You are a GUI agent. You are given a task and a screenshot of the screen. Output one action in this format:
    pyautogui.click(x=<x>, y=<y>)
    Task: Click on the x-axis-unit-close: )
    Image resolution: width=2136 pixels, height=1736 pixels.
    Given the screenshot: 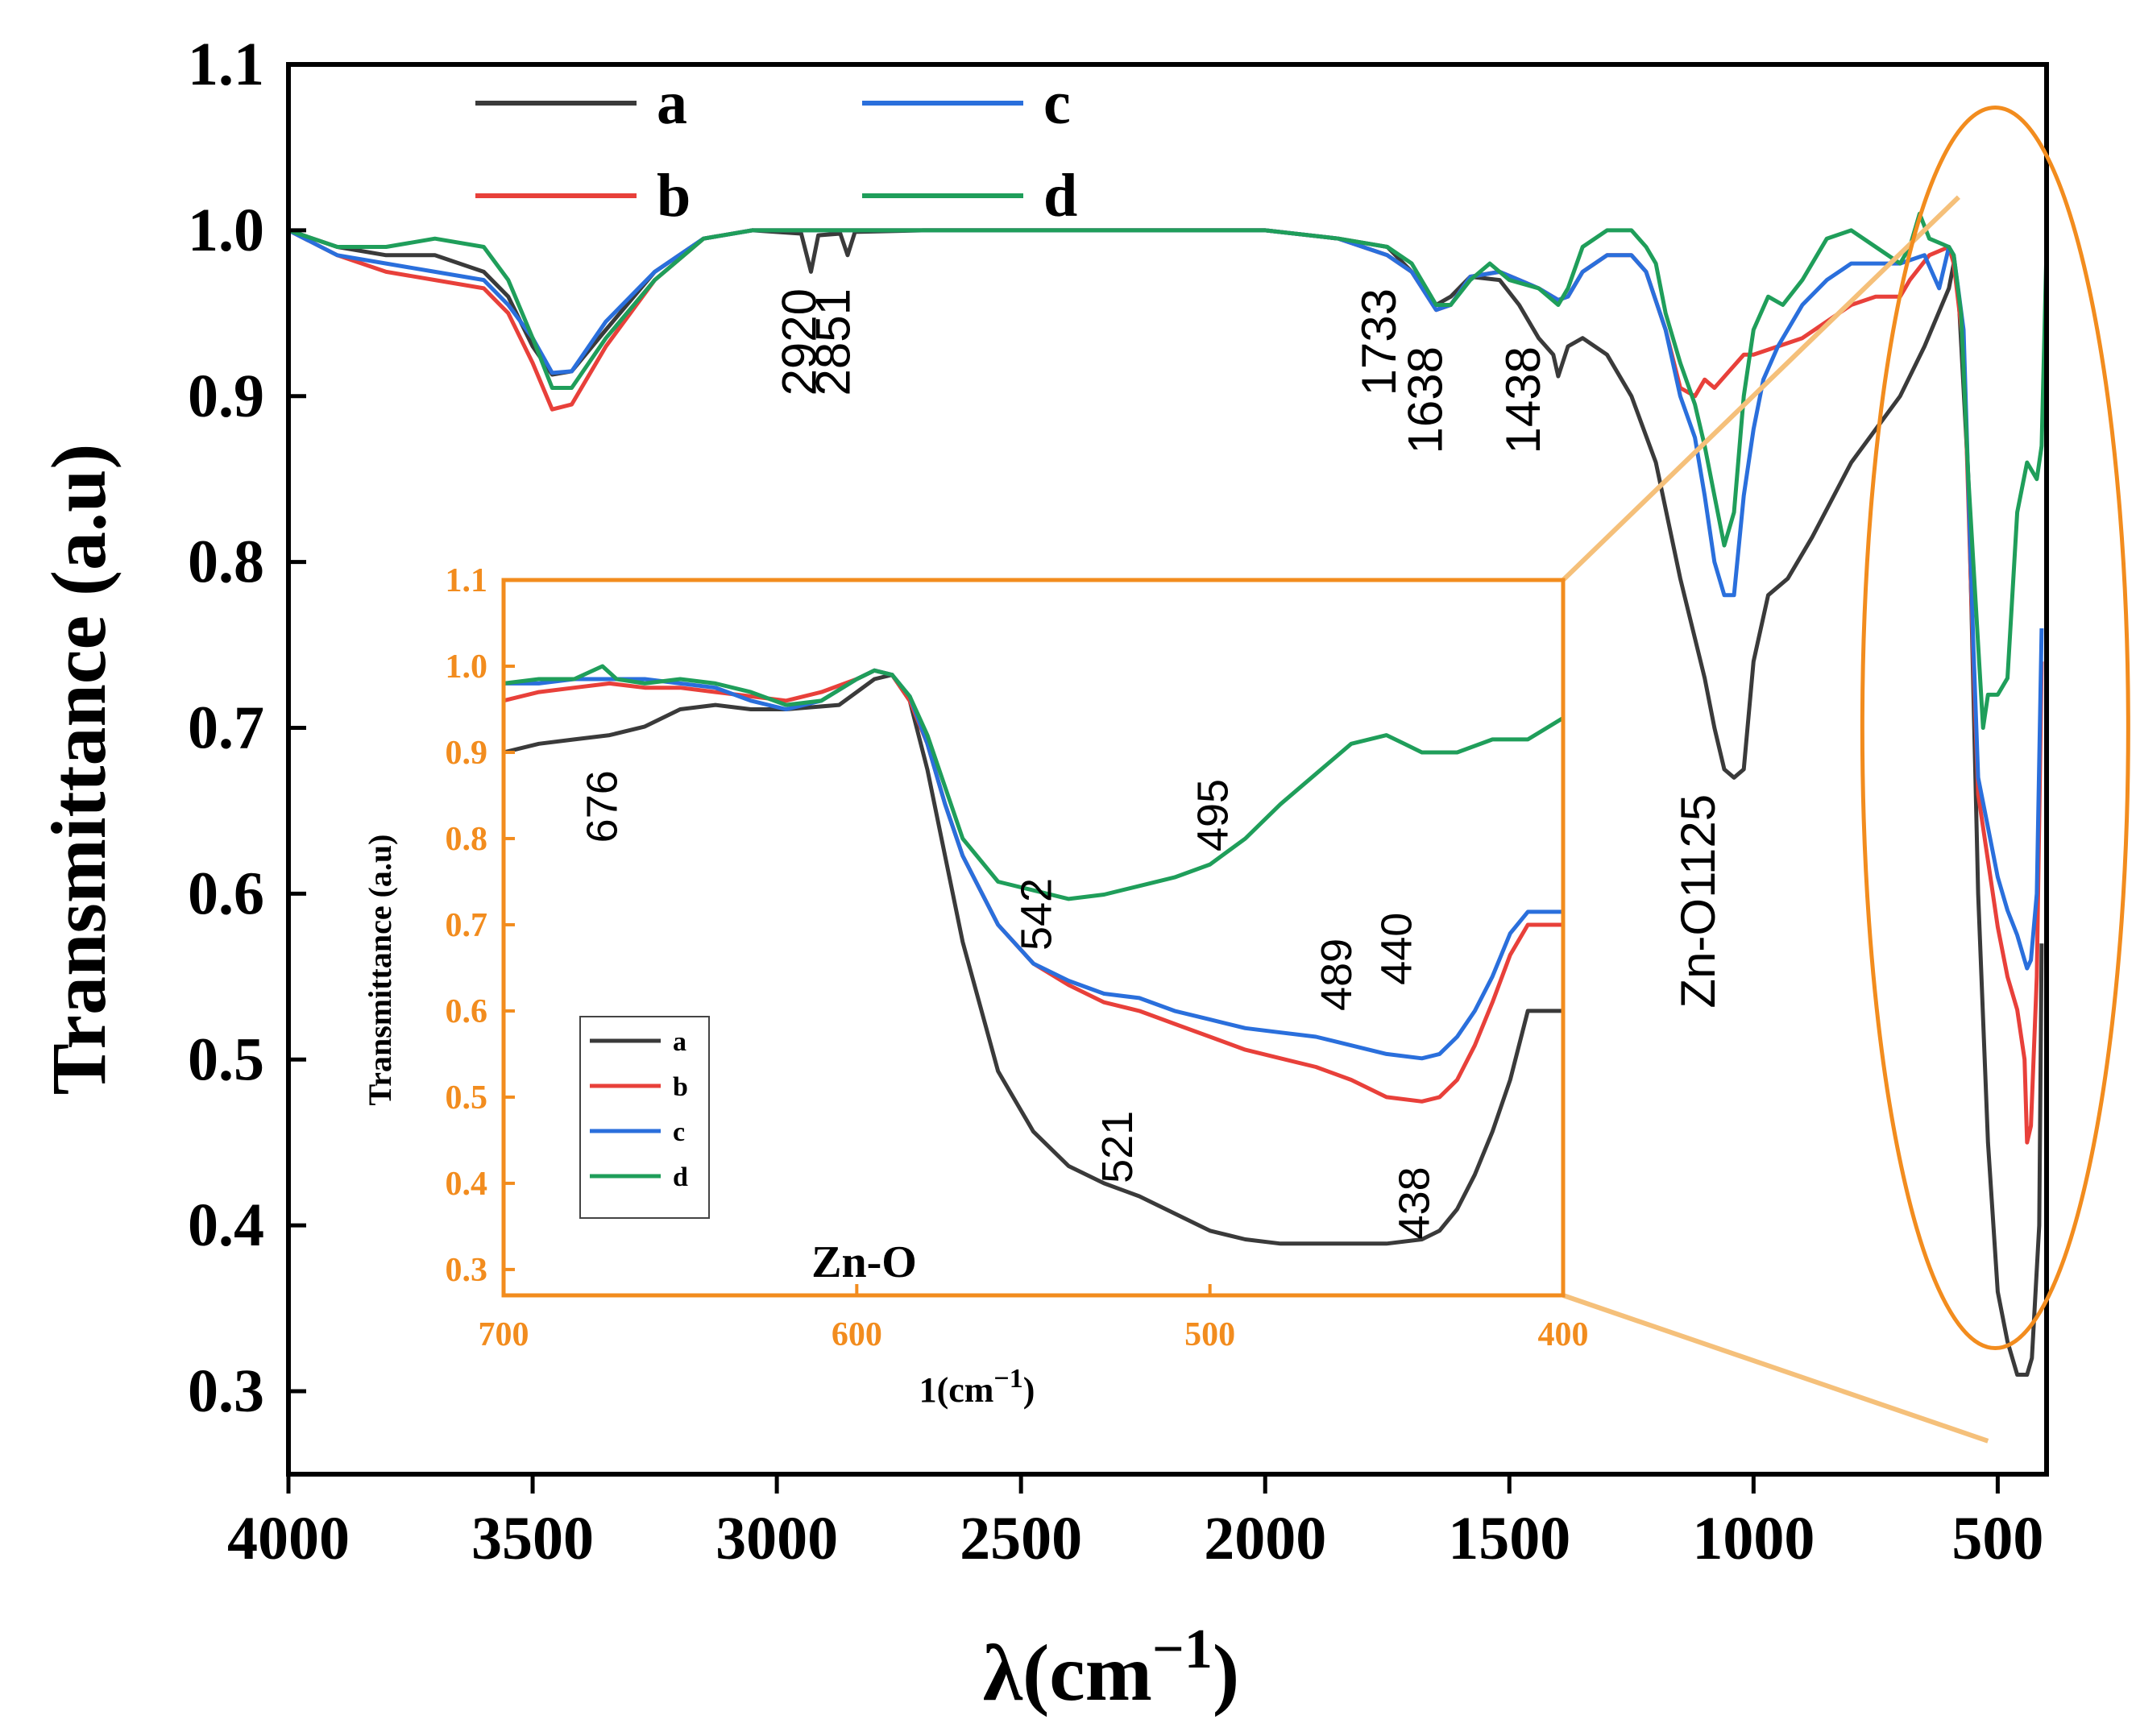 What is the action you would take?
    pyautogui.click(x=1226, y=1673)
    